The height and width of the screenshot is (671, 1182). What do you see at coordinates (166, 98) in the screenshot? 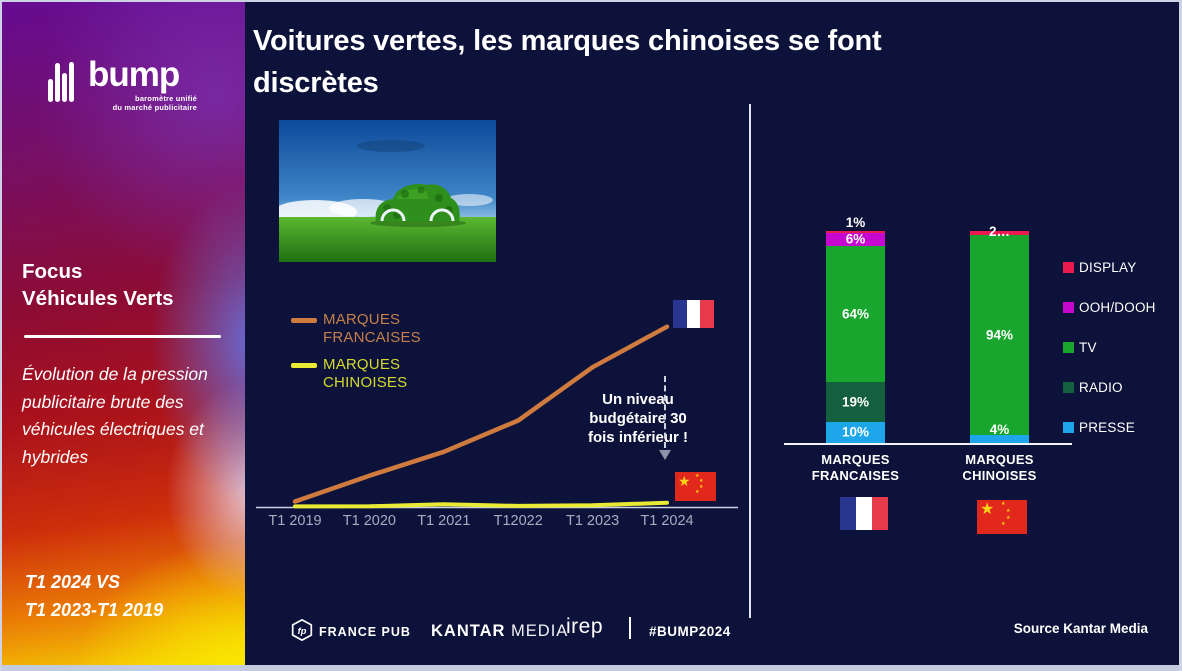
I see `bump-tagline-line1: baromètre unifié` at bounding box center [166, 98].